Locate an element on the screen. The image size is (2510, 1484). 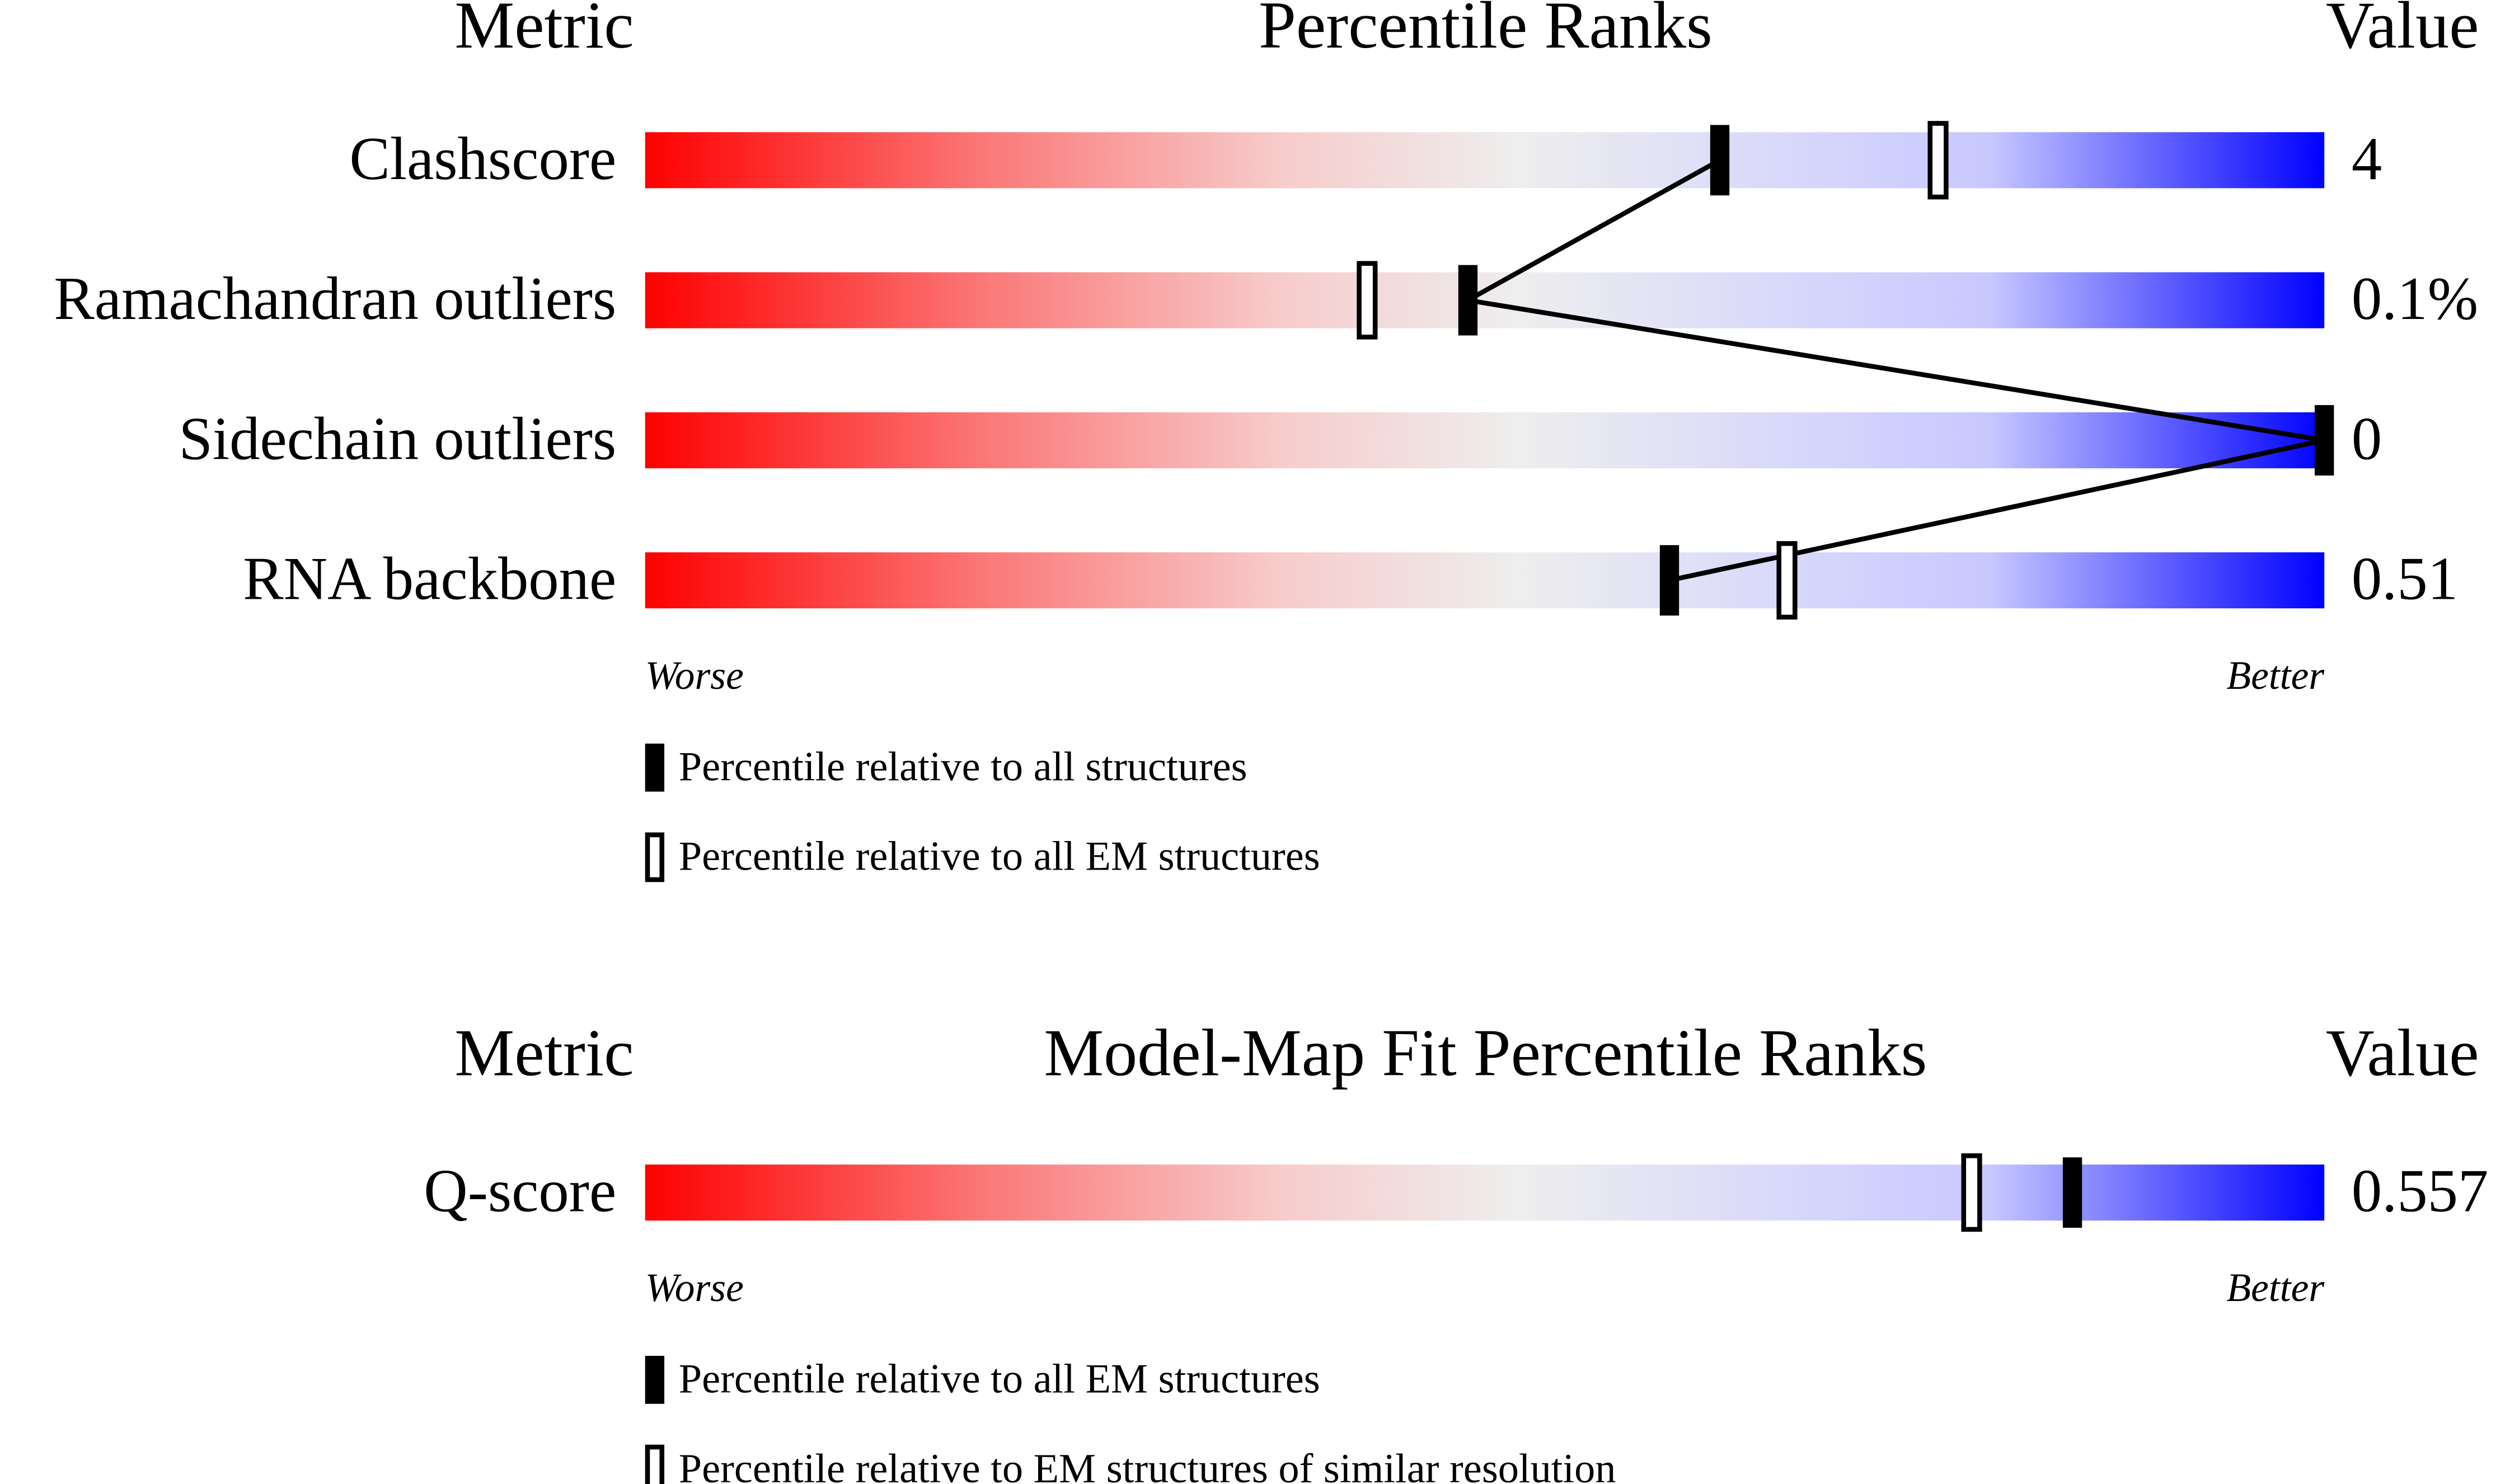
metric-label: Clashscore is located at coordinates (482, 158).